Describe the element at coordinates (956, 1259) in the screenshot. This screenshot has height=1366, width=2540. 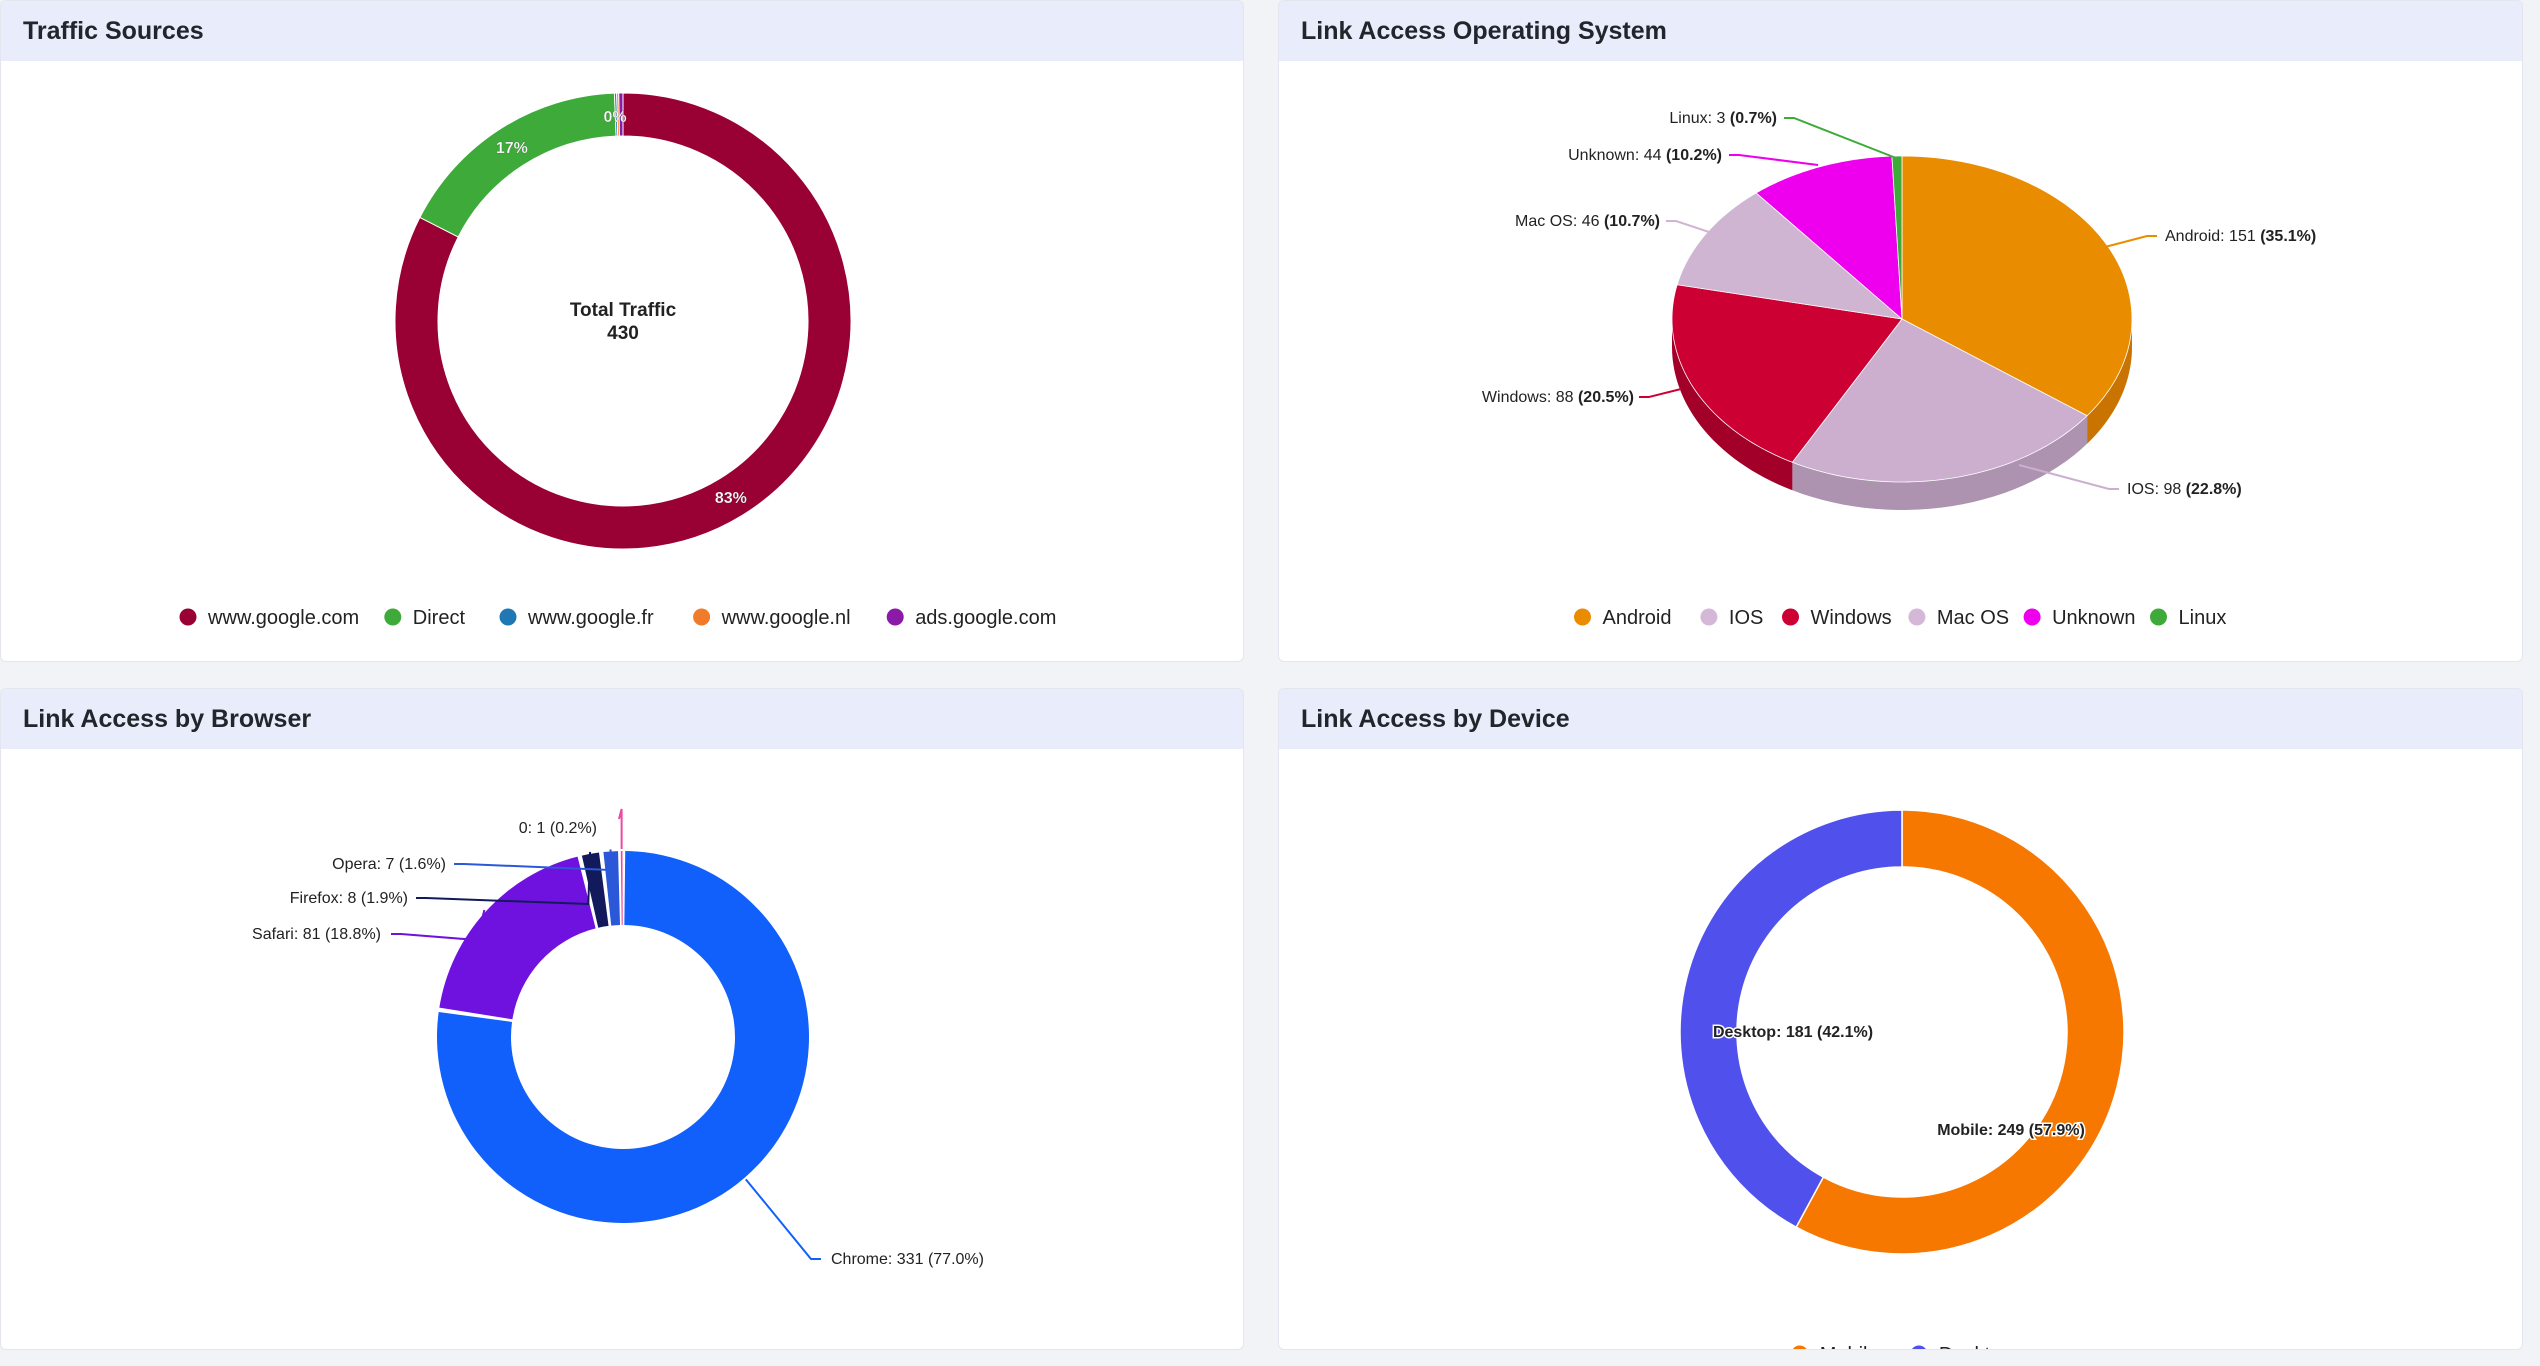
I see `label-percent: (77.0%)` at that location.